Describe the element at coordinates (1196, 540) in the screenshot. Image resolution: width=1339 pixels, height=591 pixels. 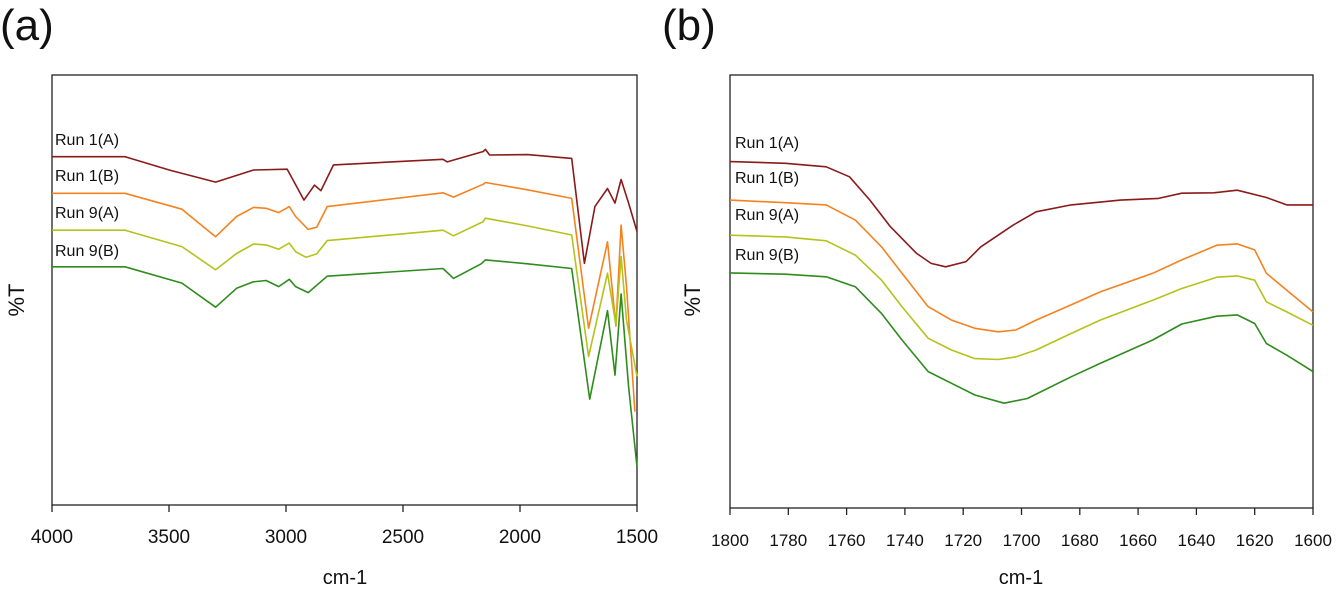
I see `x-tick-label: 1640` at that location.